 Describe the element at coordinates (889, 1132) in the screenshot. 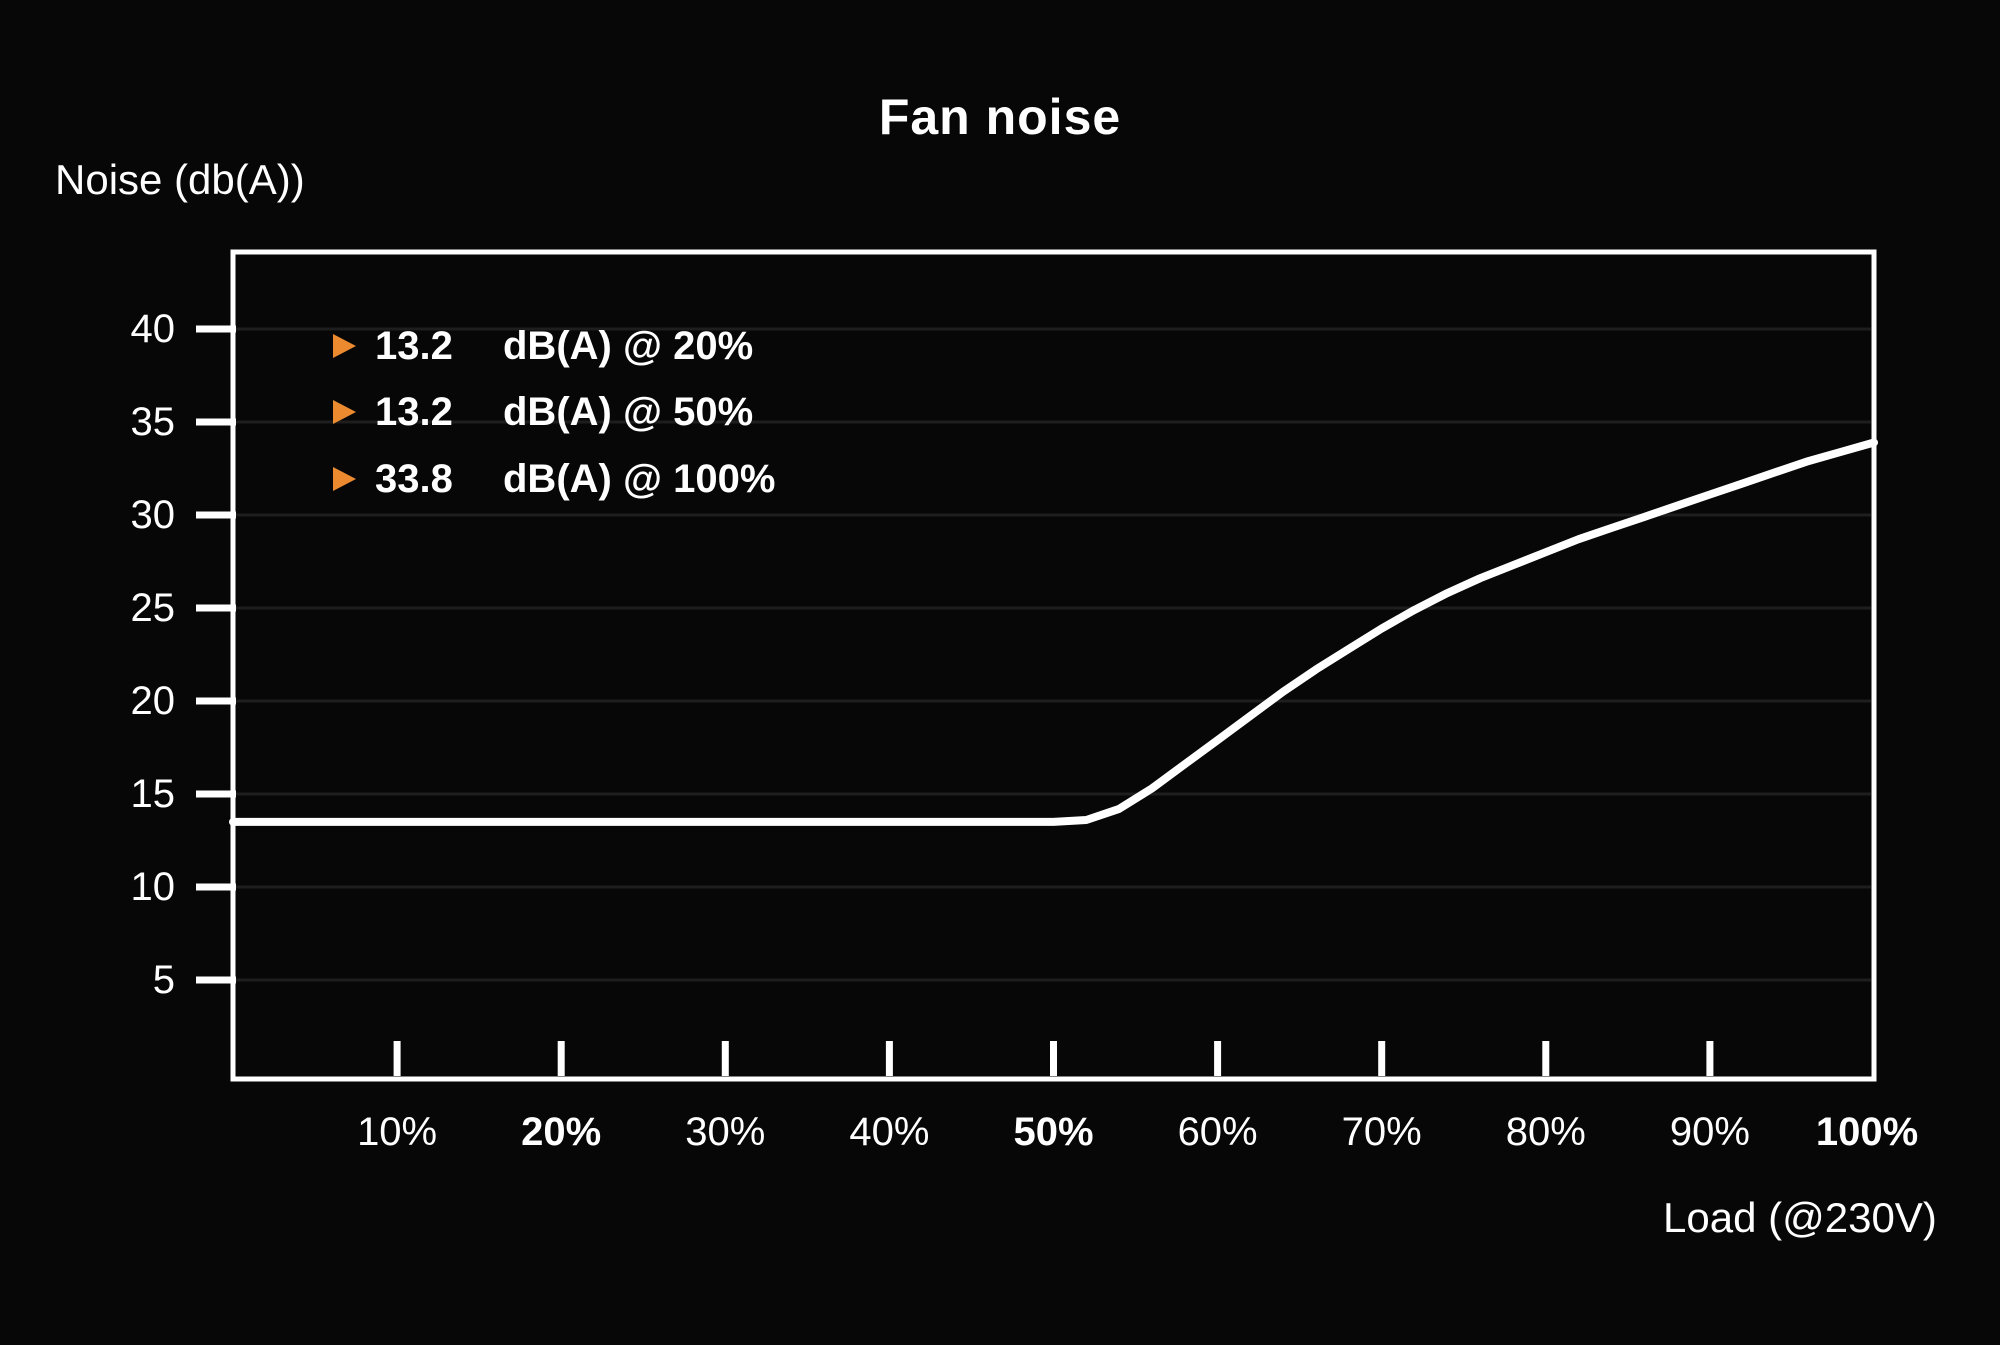

I see `x-tick-label-40%: 40%` at that location.